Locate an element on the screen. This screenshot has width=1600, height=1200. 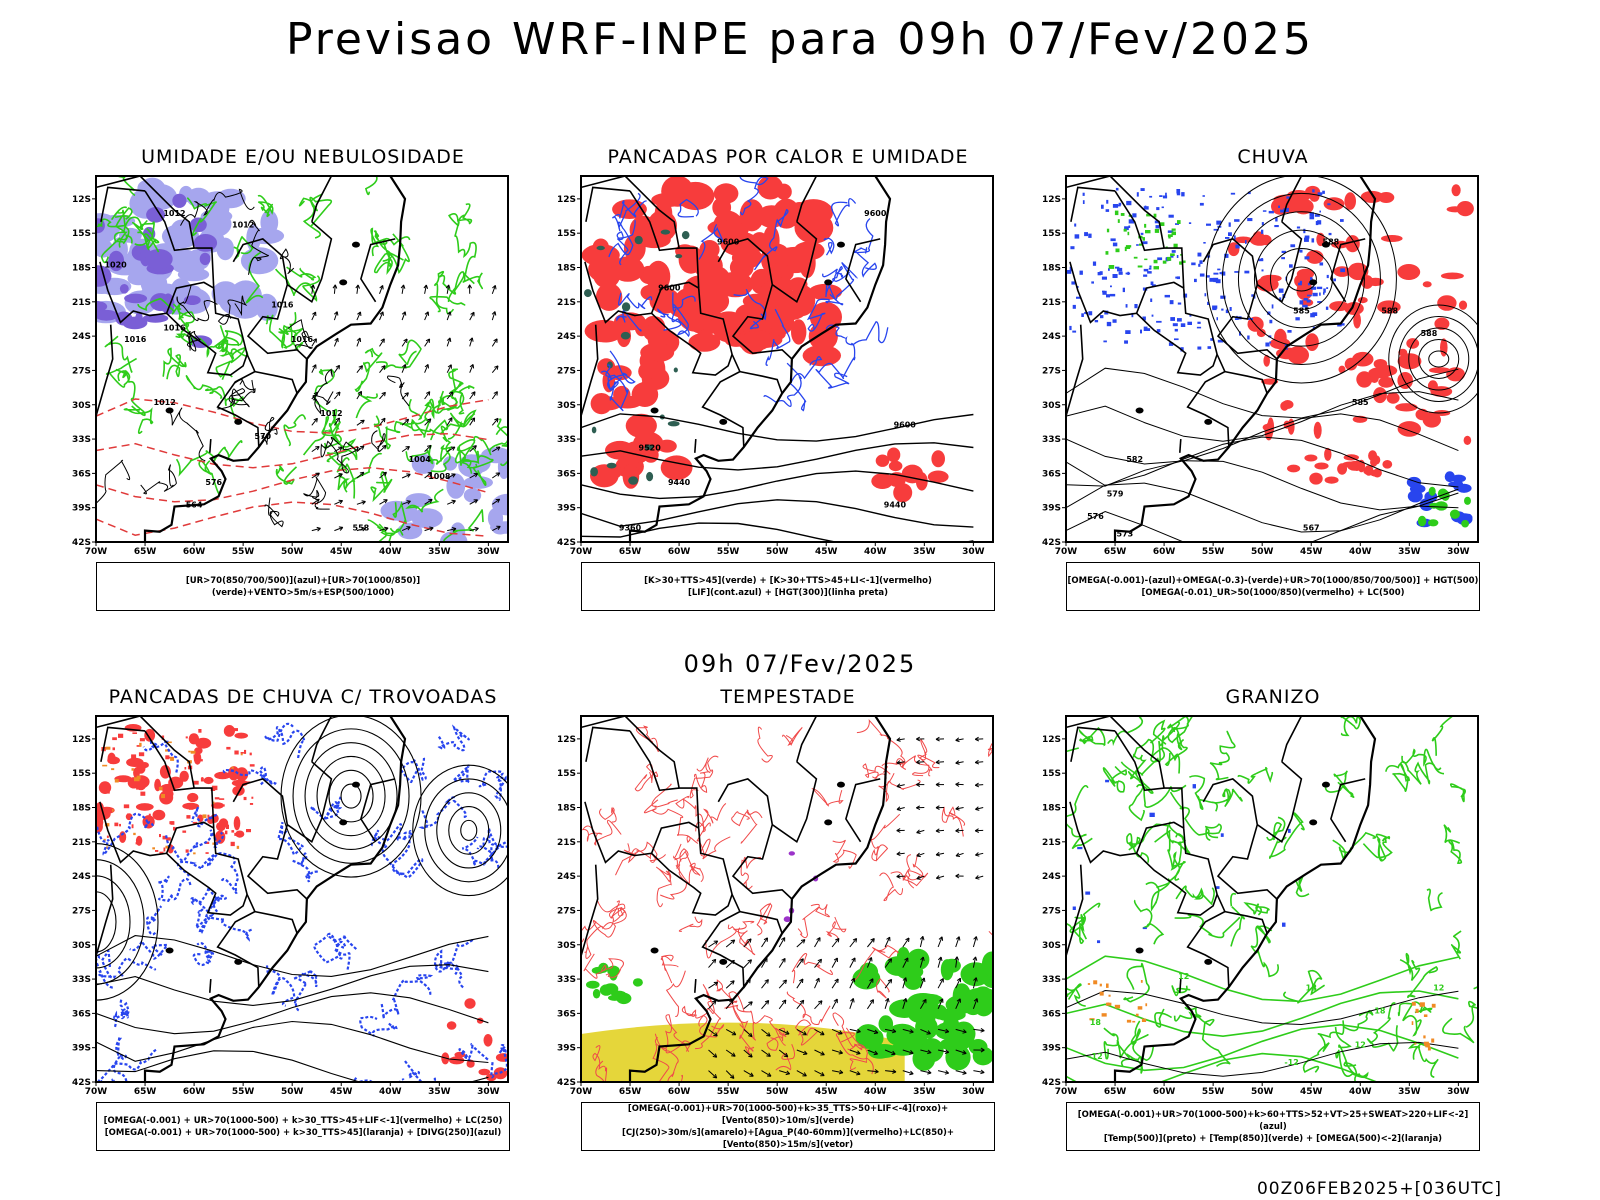
pressure-isobar is located at coordinates (113, 481).